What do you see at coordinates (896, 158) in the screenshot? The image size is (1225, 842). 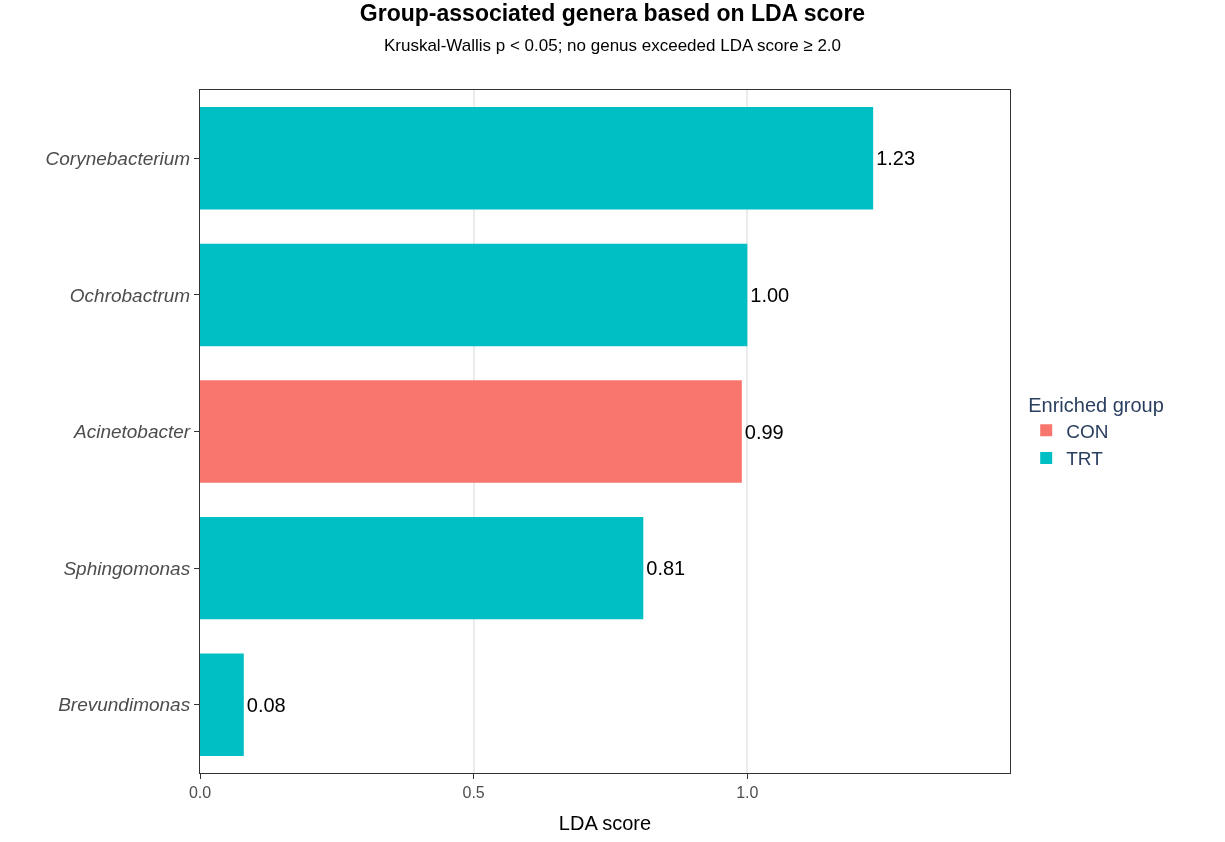 I see `text: 1.23` at bounding box center [896, 158].